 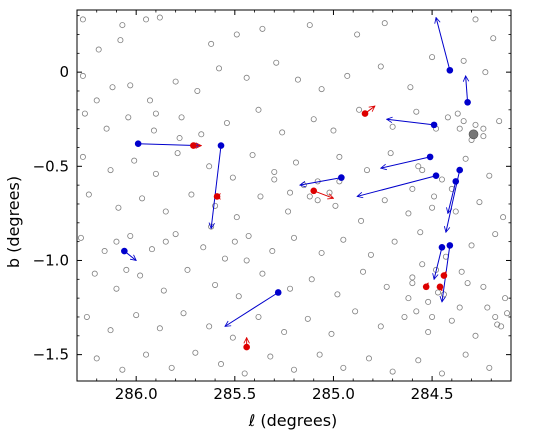 I want to click on x-axis-label: ℓ (degrees), so click(x=293, y=420).